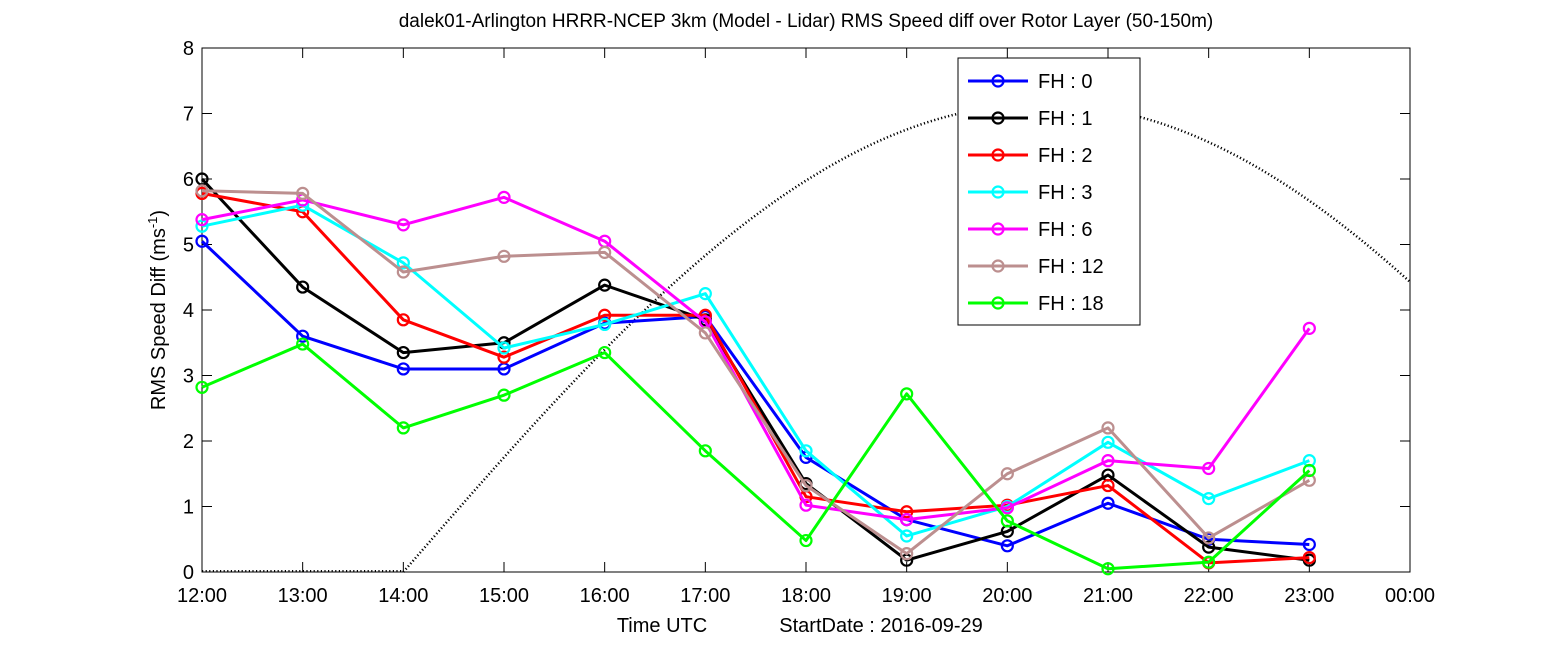 This screenshot has height=656, width=1559. I want to click on x-tick-label: 22:00, so click(1209, 596).